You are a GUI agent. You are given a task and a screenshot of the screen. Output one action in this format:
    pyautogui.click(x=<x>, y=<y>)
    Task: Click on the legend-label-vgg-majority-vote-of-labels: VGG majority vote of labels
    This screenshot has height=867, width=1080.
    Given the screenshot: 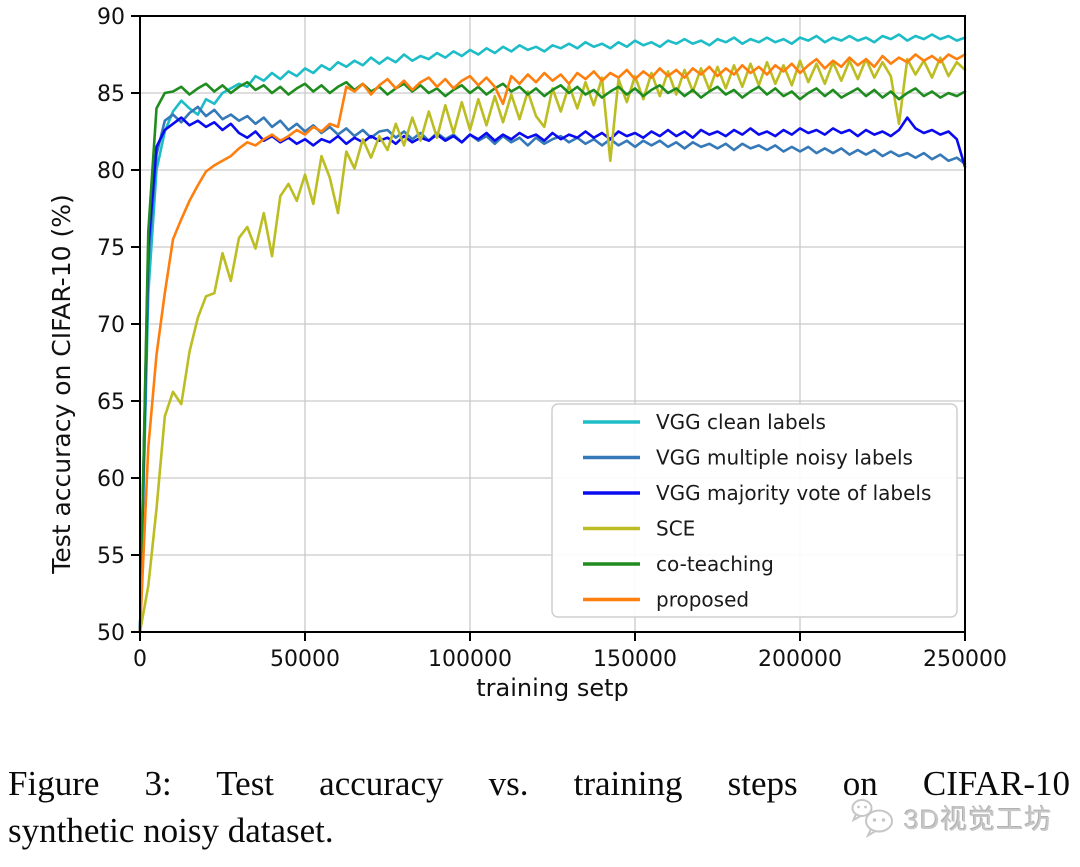 What is the action you would take?
    pyautogui.click(x=793, y=493)
    